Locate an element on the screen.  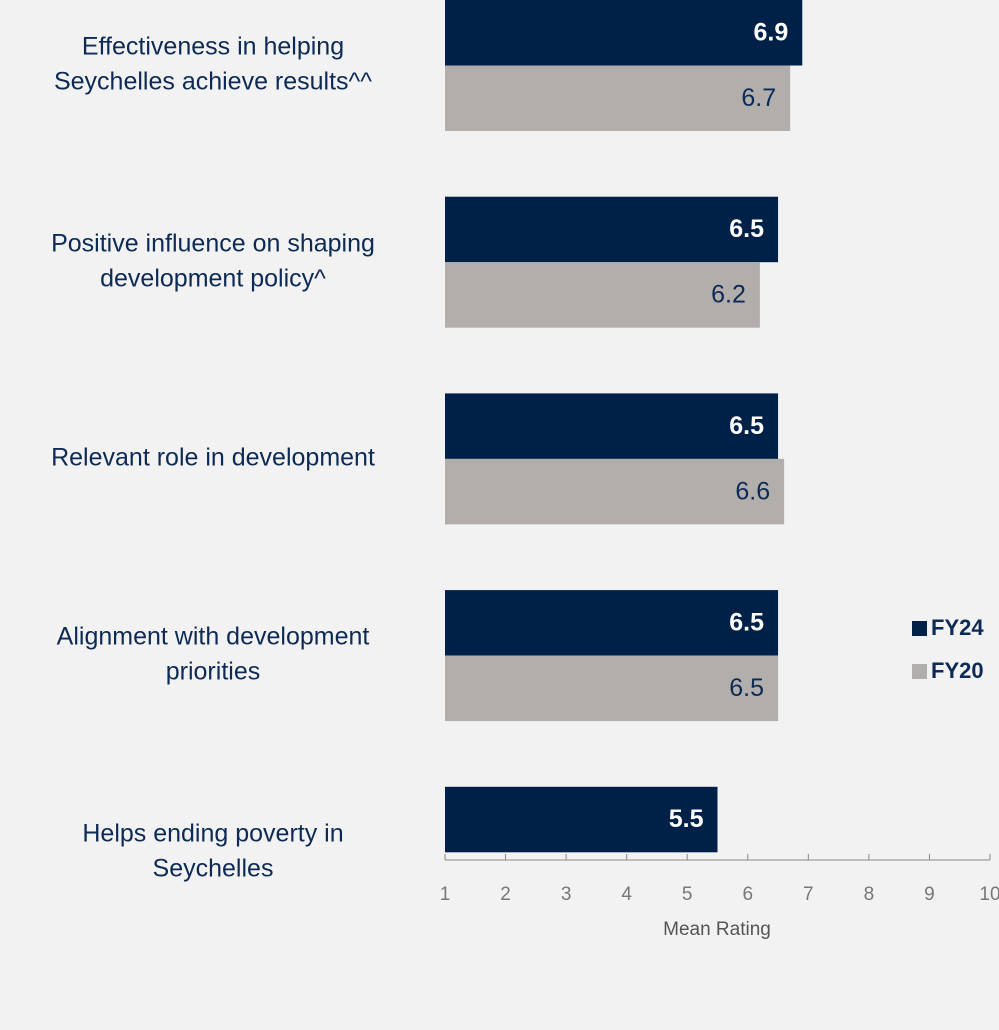
x-tick-label: 10 is located at coordinates (989, 894).